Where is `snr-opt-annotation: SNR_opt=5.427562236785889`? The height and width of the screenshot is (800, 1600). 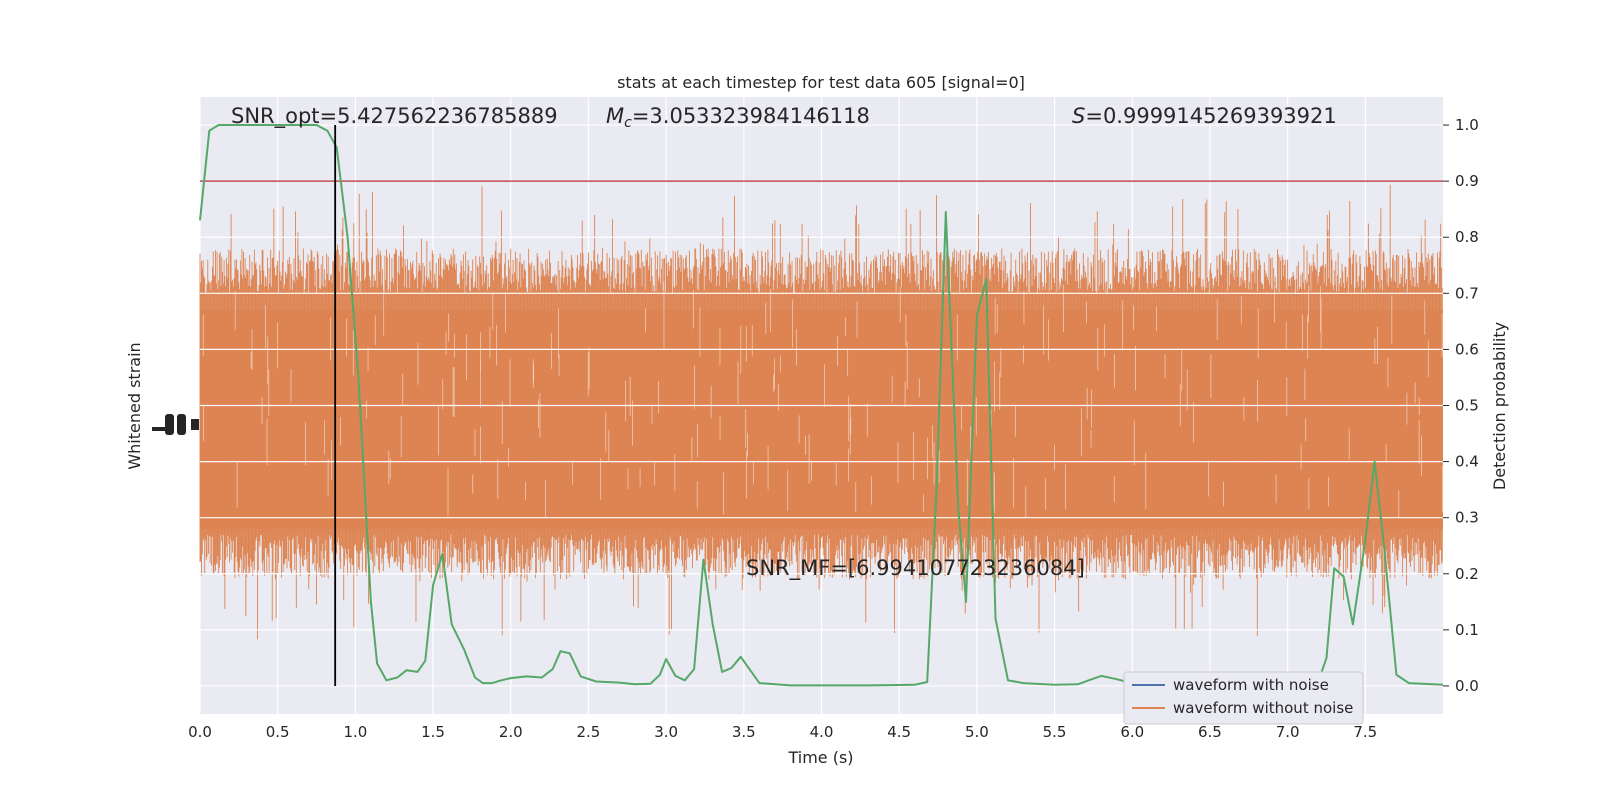
snr-opt-annotation: SNR_opt=5.427562236785889 is located at coordinates (394, 116).